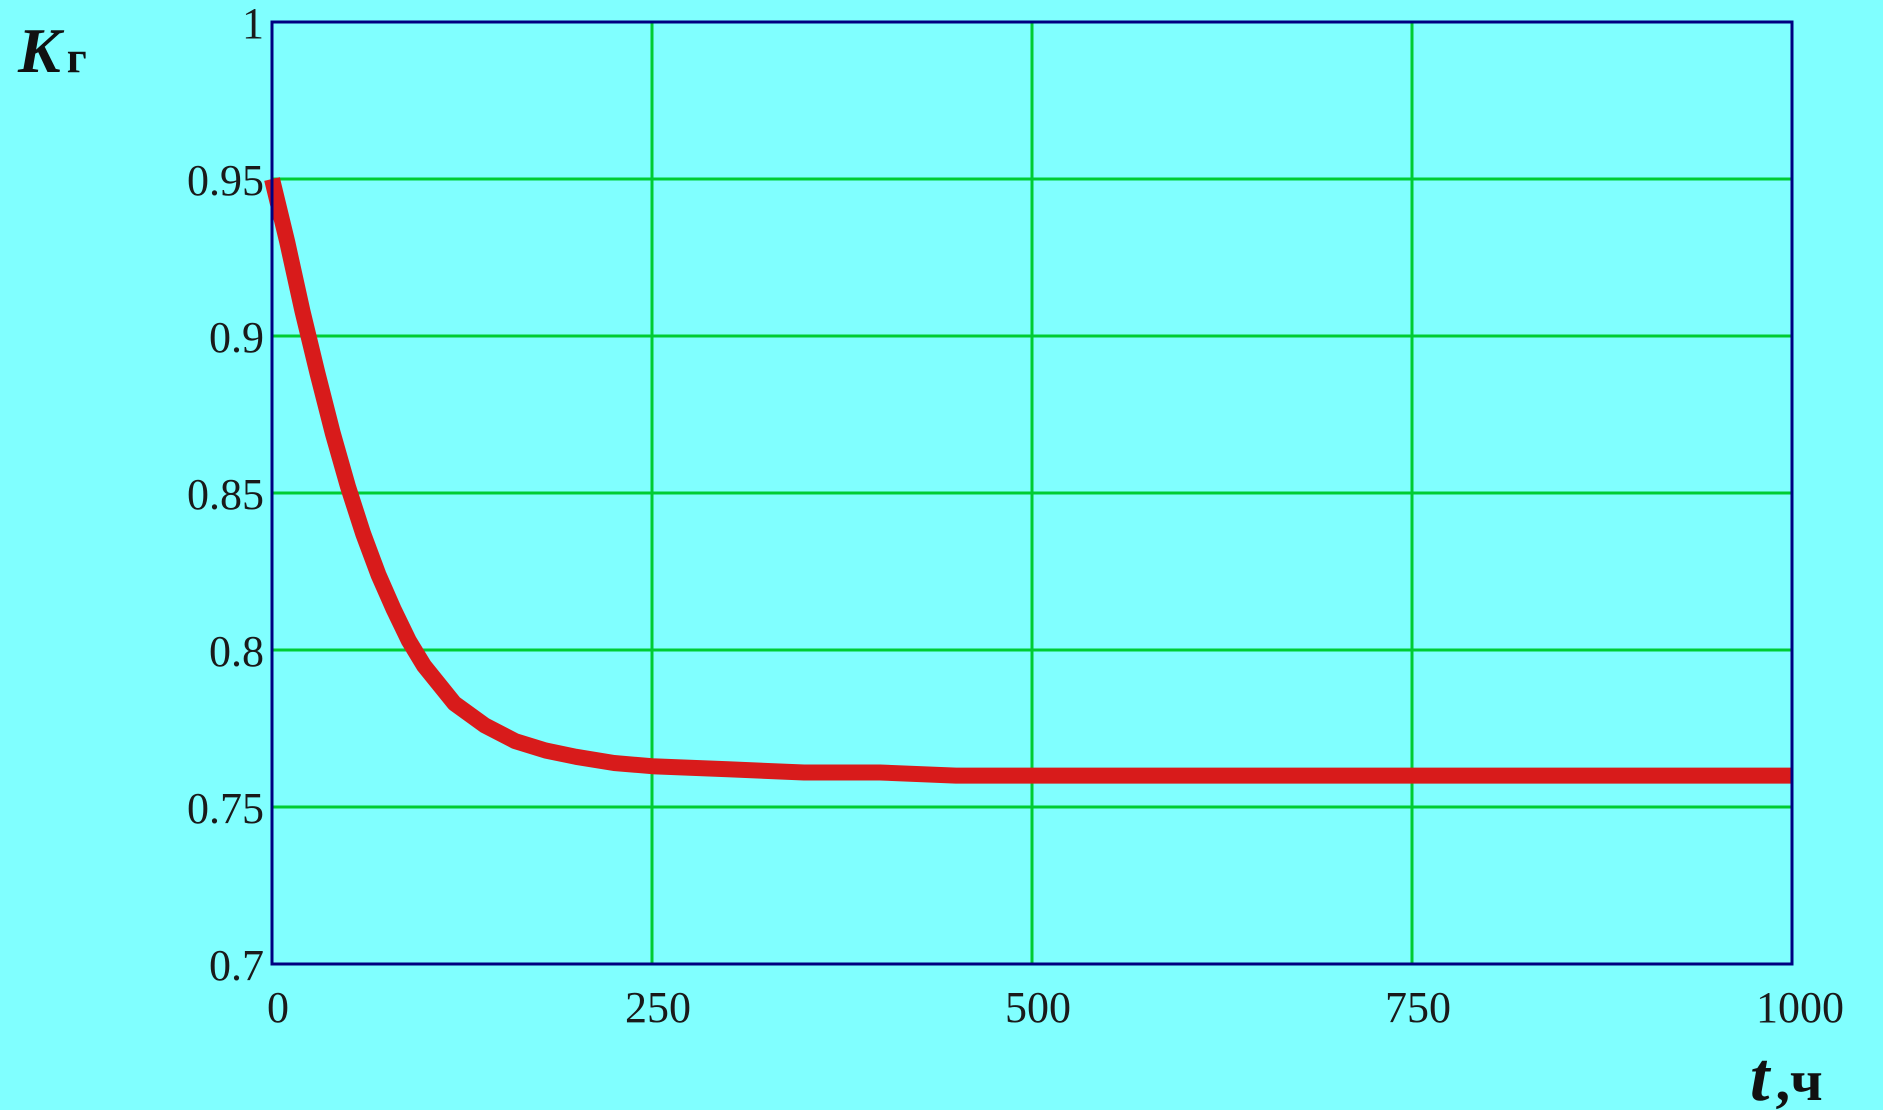  I want to click on y-tick-label: 0.8, so click(236, 651).